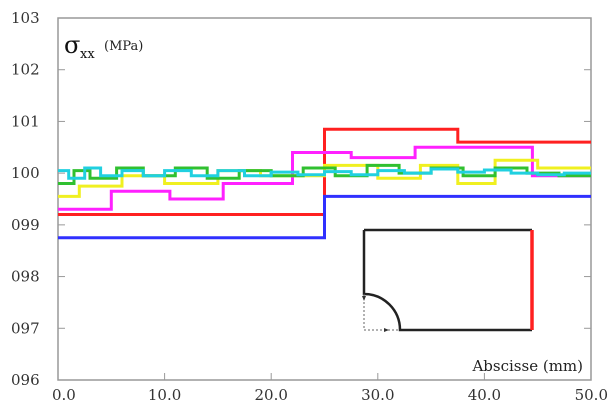 The image size is (615, 407). What do you see at coordinates (484, 395) in the screenshot?
I see `x-tick-label: 40.0` at bounding box center [484, 395].